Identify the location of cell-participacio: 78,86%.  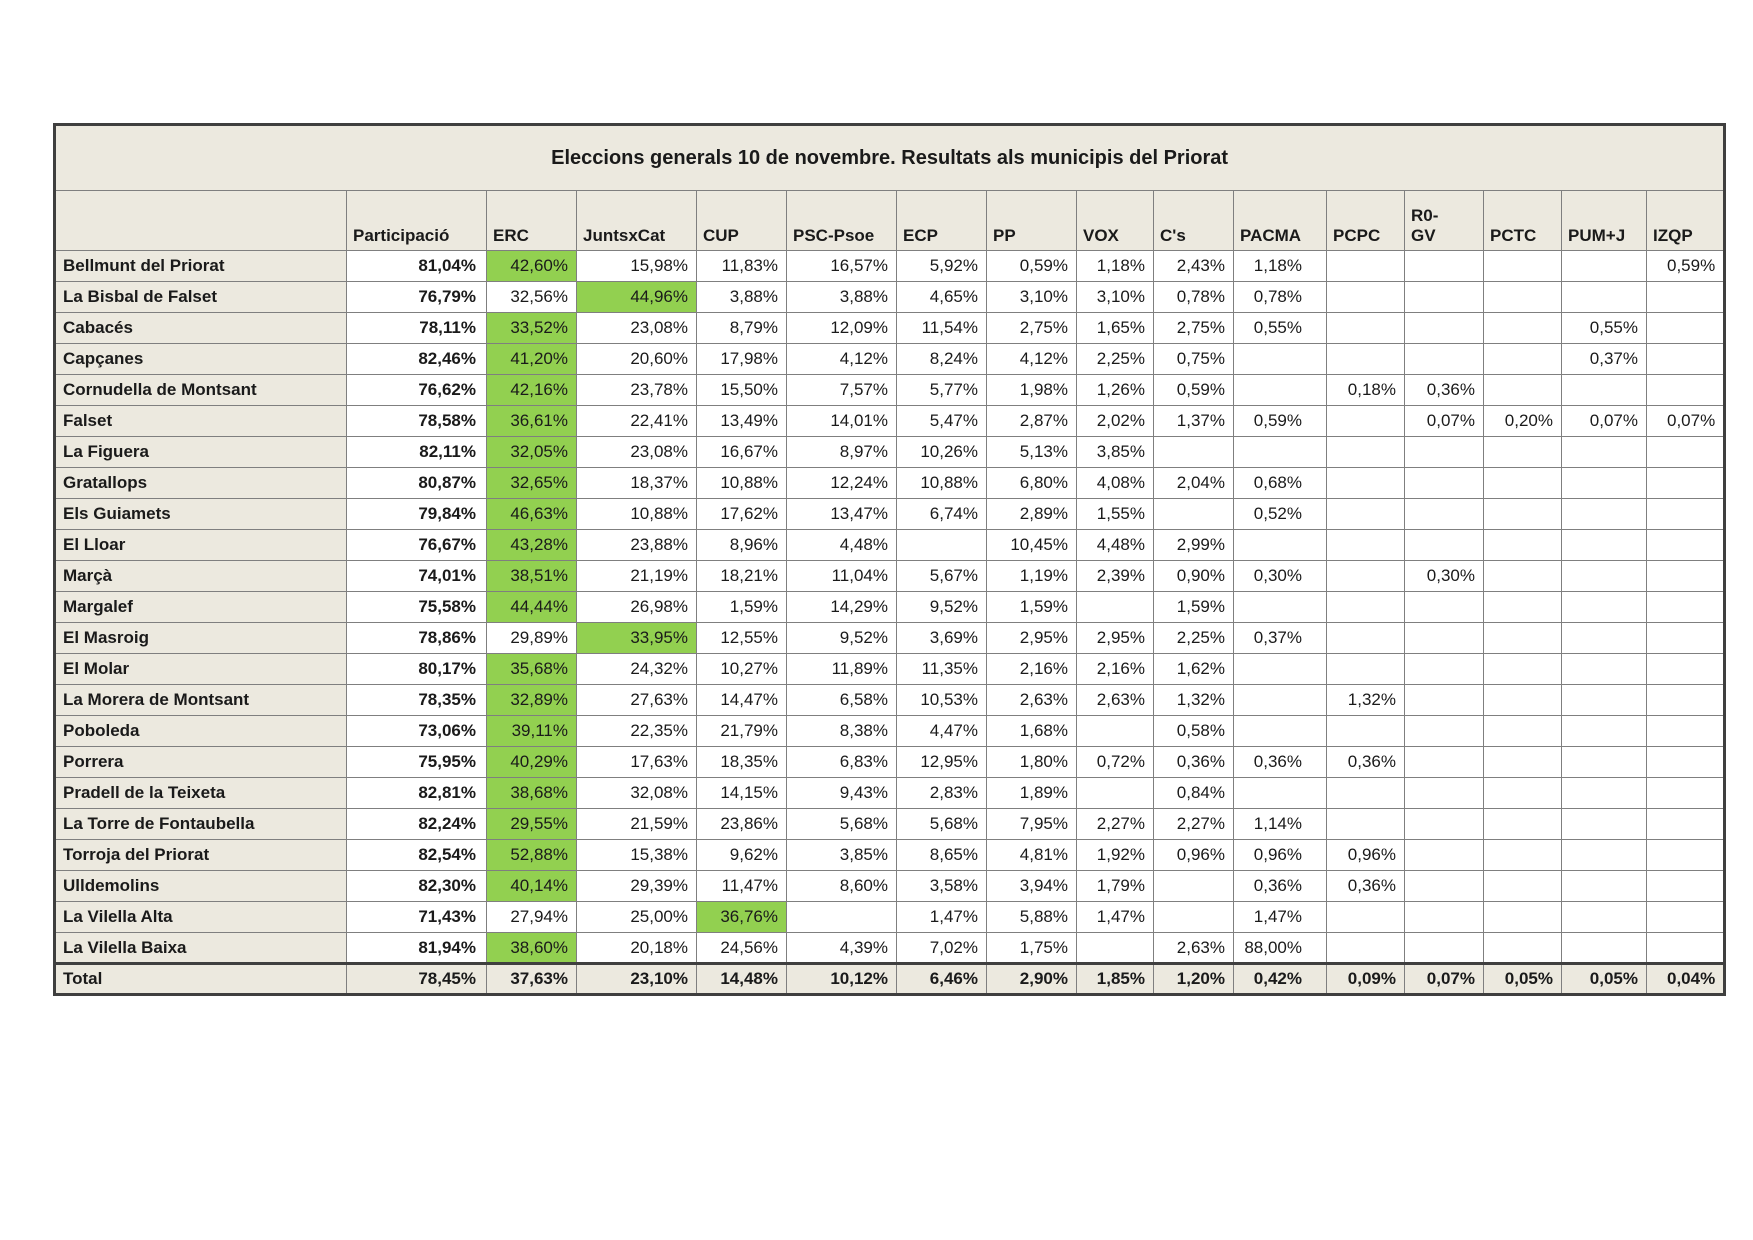
(416, 638).